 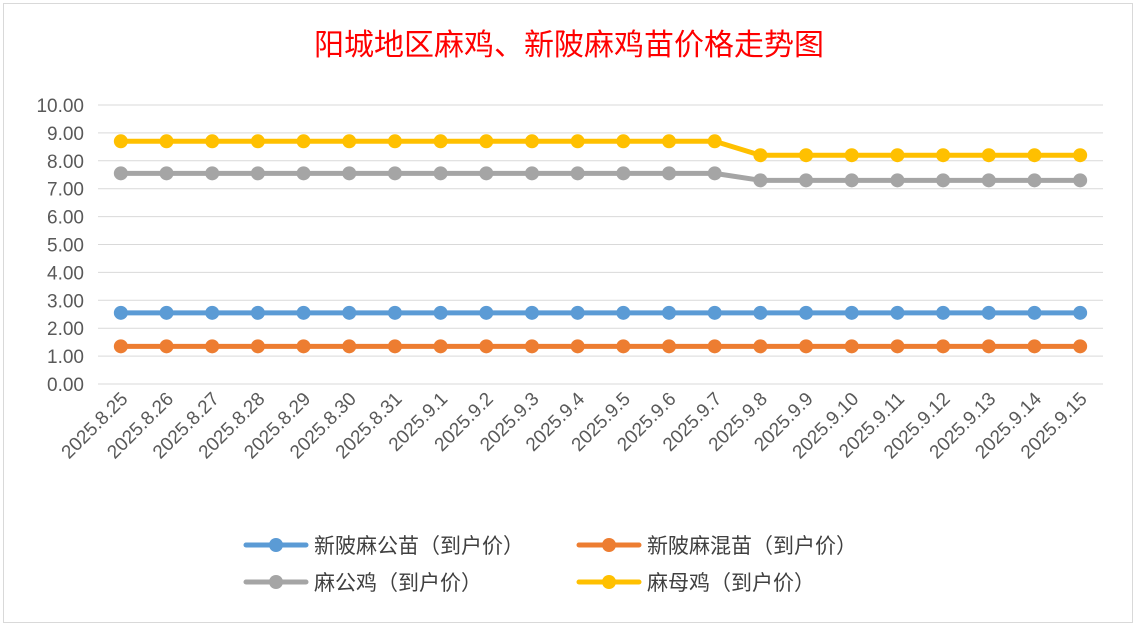 What do you see at coordinates (60, 106) in the screenshot?
I see `y-tick-label: 10.00` at bounding box center [60, 106].